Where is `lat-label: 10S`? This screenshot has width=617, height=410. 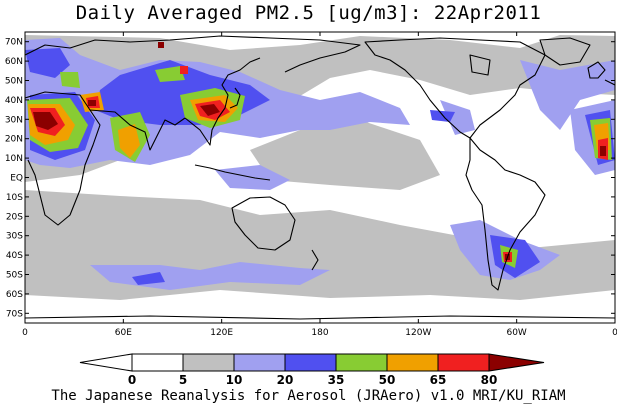
lat-label: 10S is located at coordinates (14, 198).